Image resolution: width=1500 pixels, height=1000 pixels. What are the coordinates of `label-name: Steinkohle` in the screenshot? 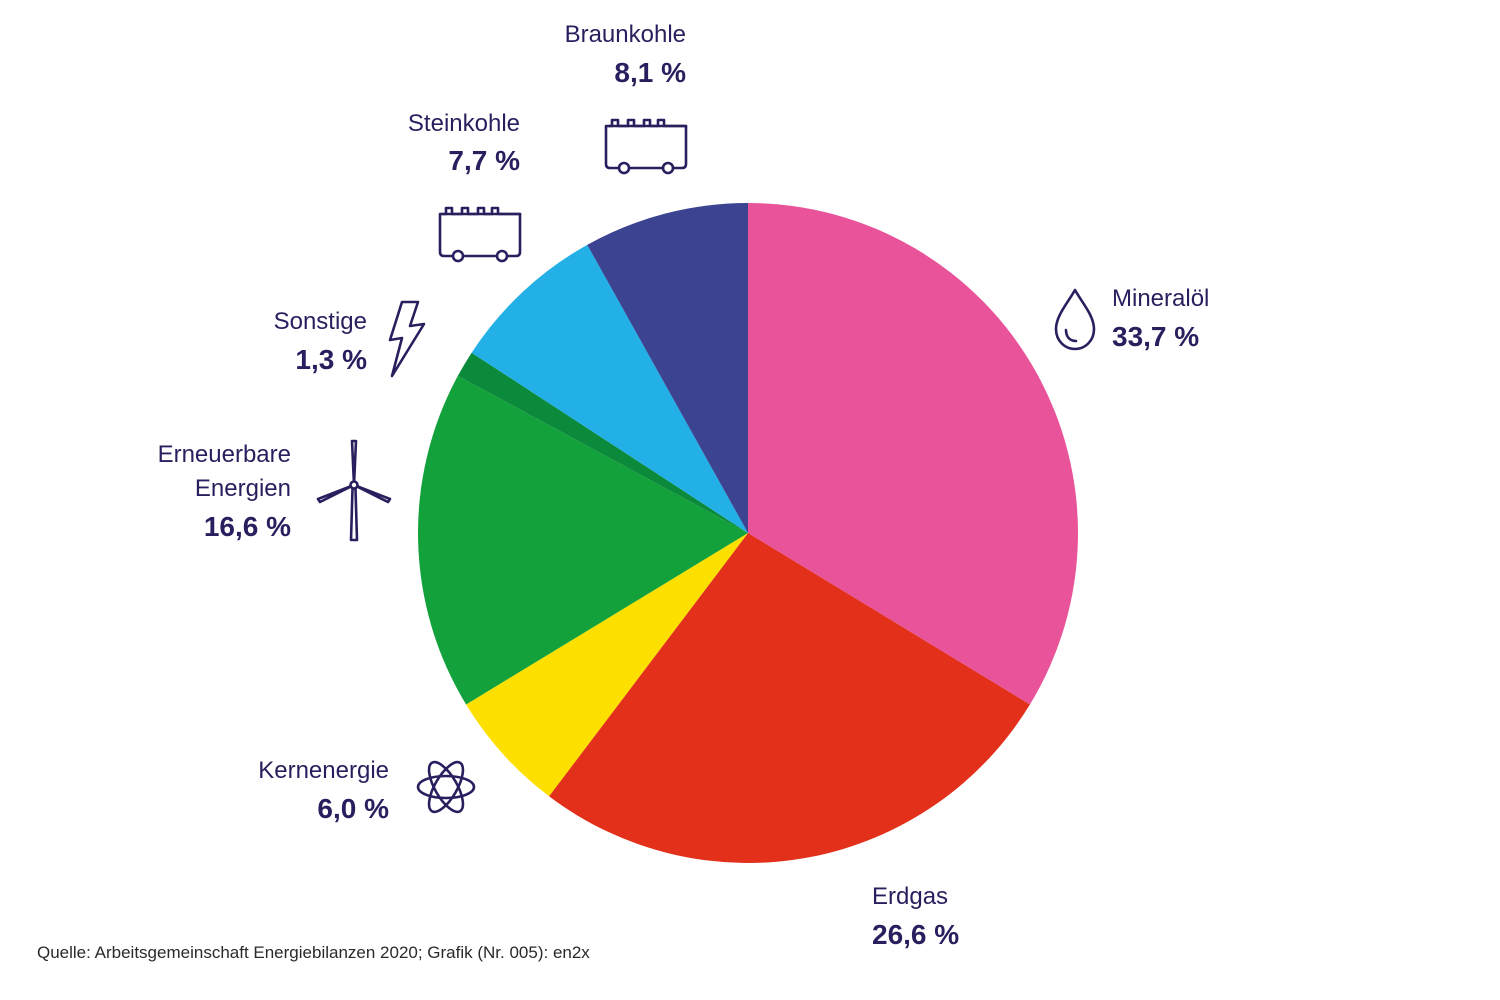 It's located at (464, 123).